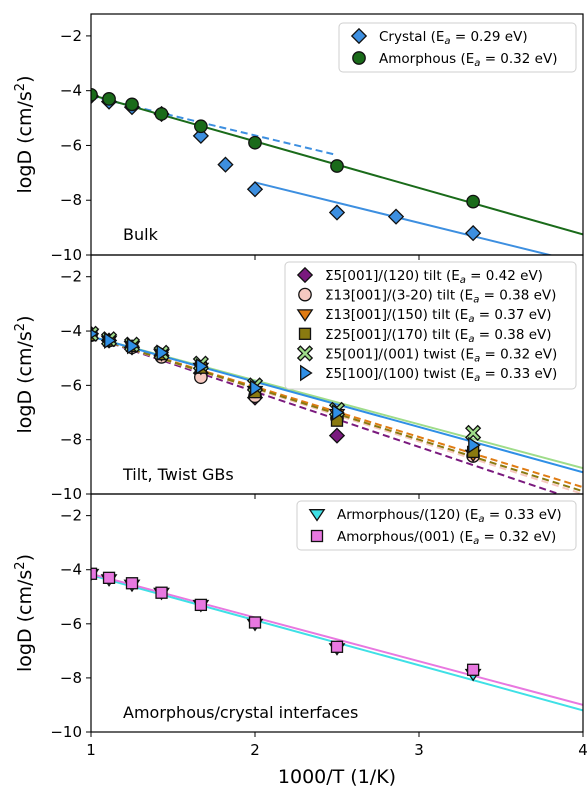 This screenshot has height=790, width=587. Describe the element at coordinates (449, 516) in the screenshot. I see `legend-label: Armorphous/(120) (Ea = 0.33 eV)` at that location.